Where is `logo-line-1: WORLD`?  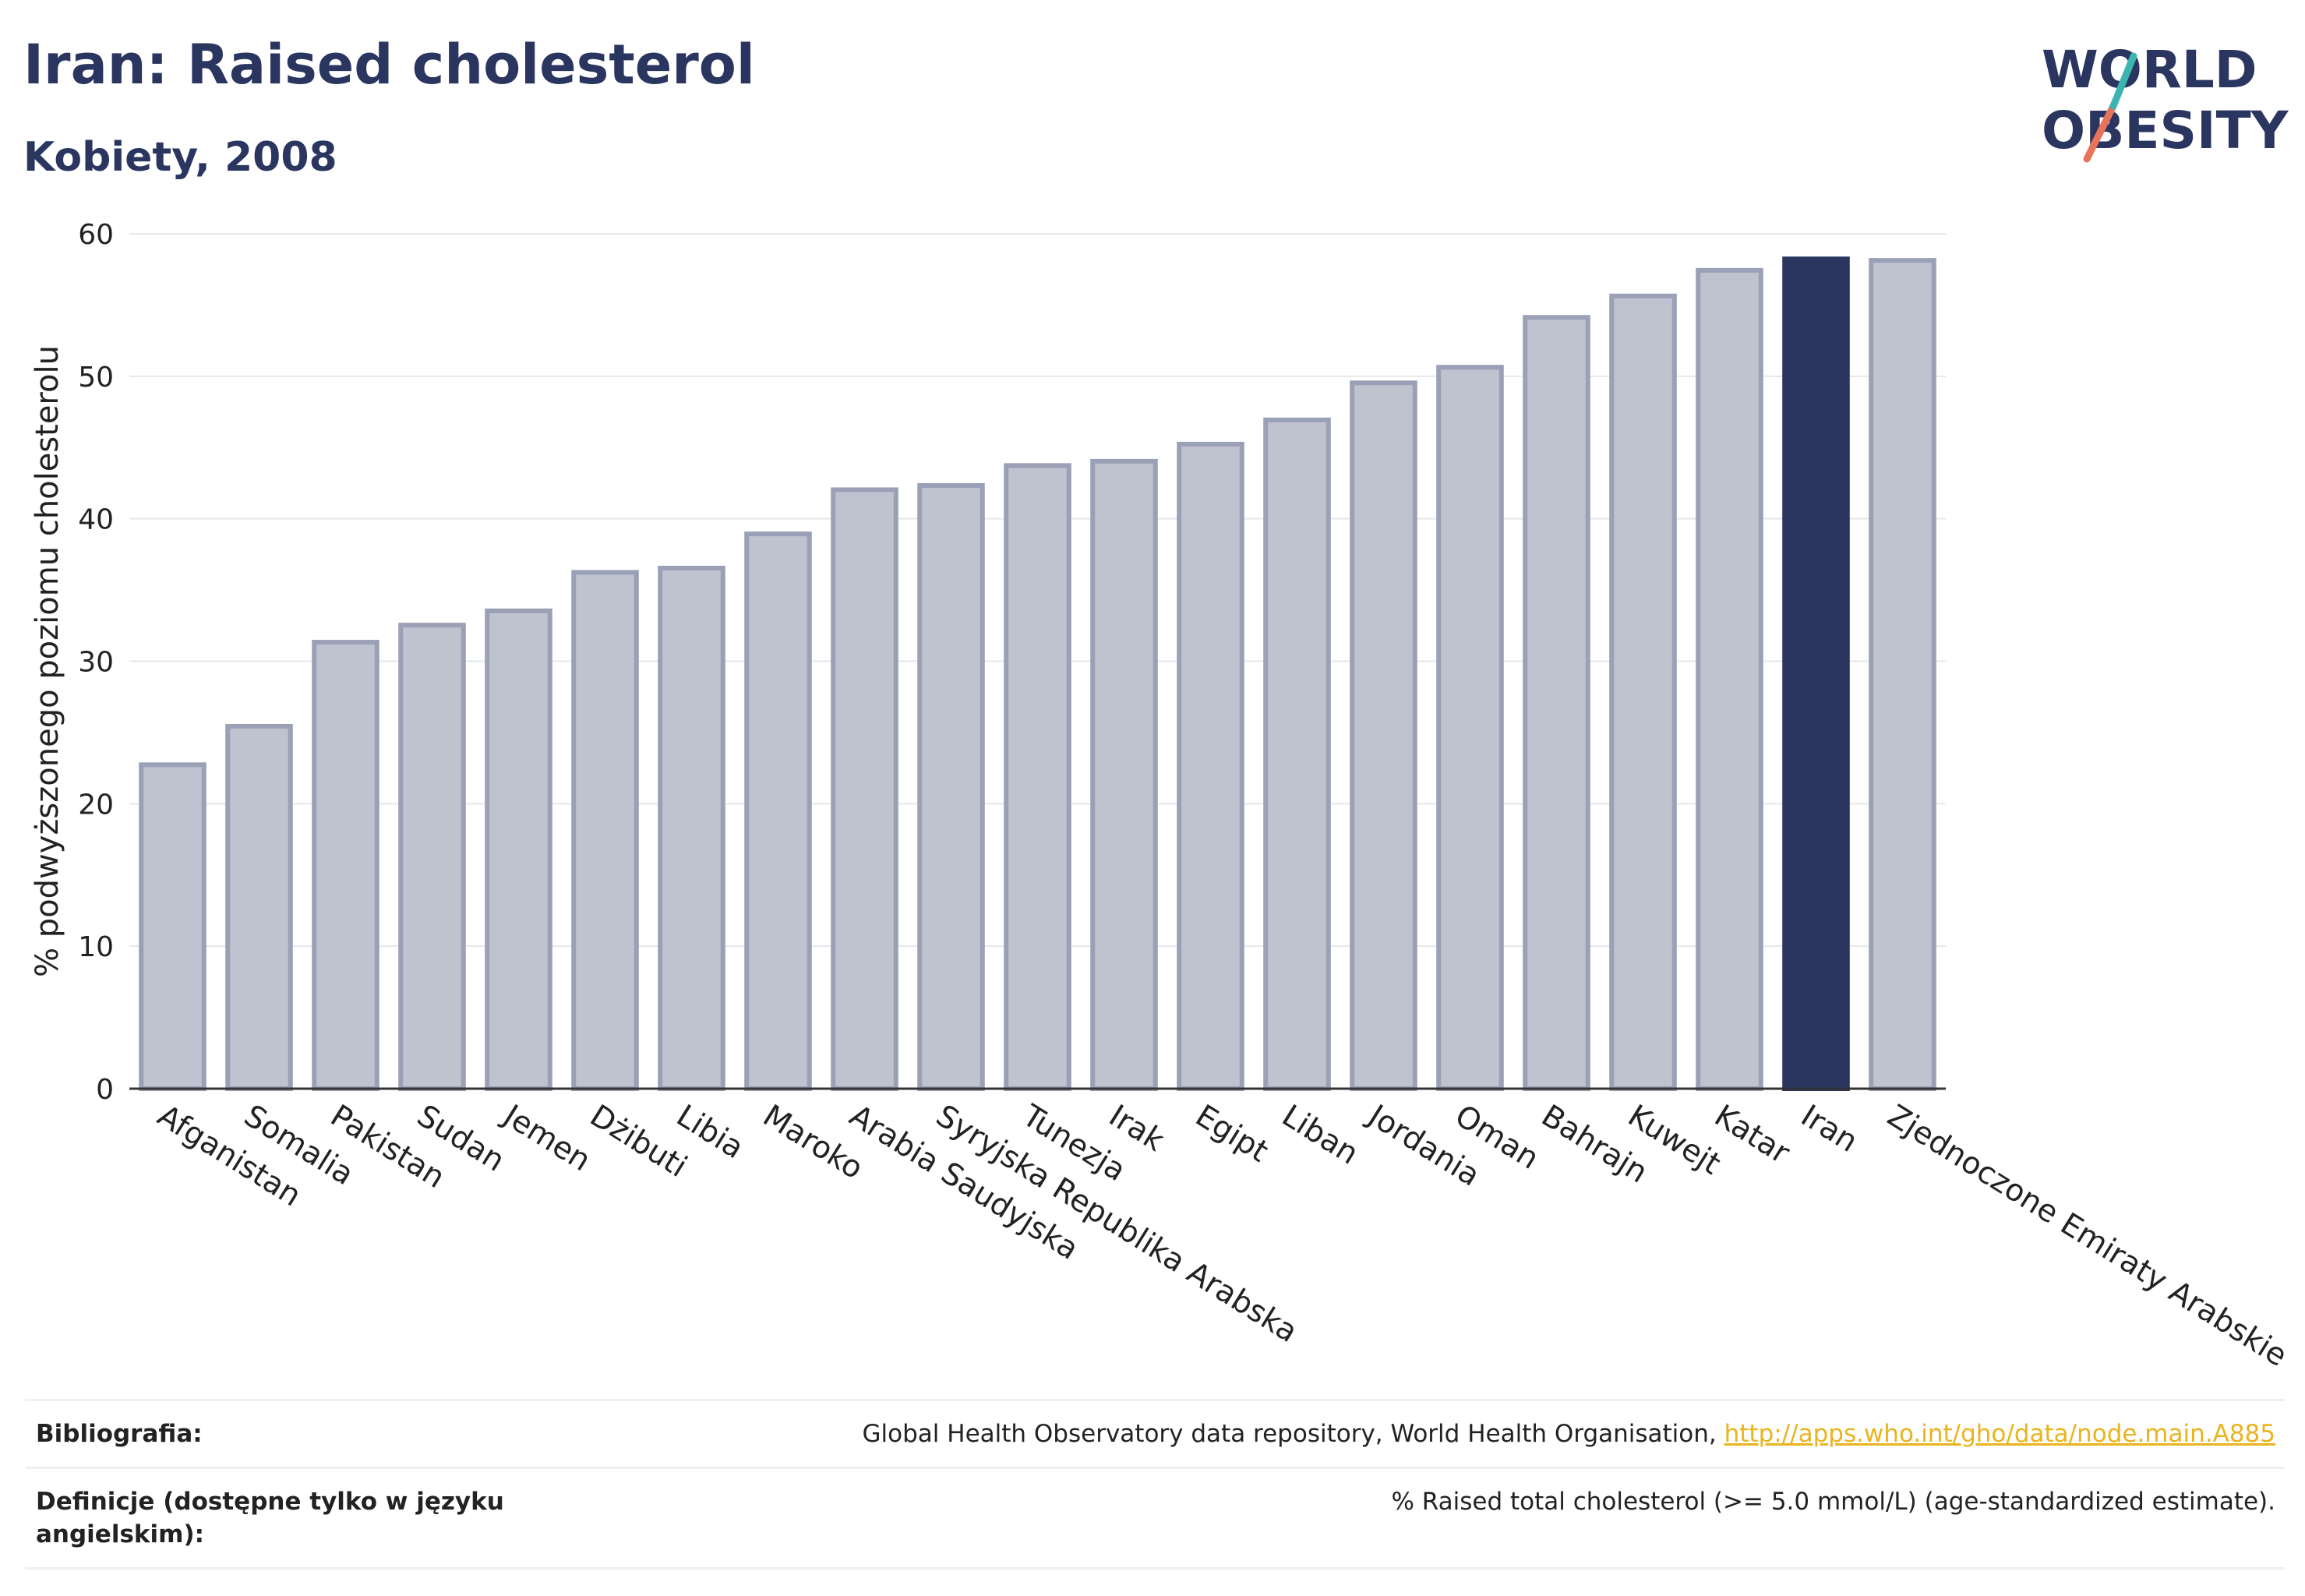 logo-line-1: WORLD is located at coordinates (2149, 70).